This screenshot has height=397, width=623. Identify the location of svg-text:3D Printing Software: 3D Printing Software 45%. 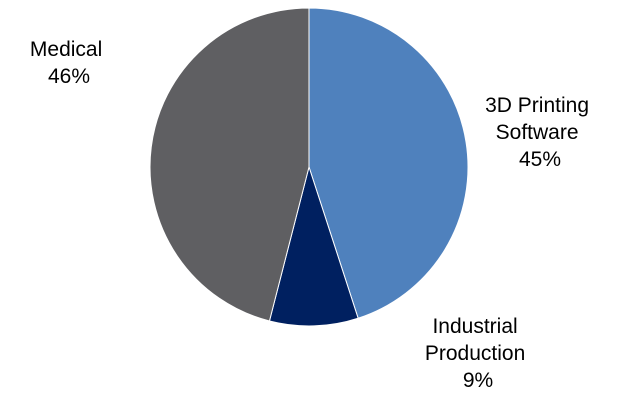
(540, 132).